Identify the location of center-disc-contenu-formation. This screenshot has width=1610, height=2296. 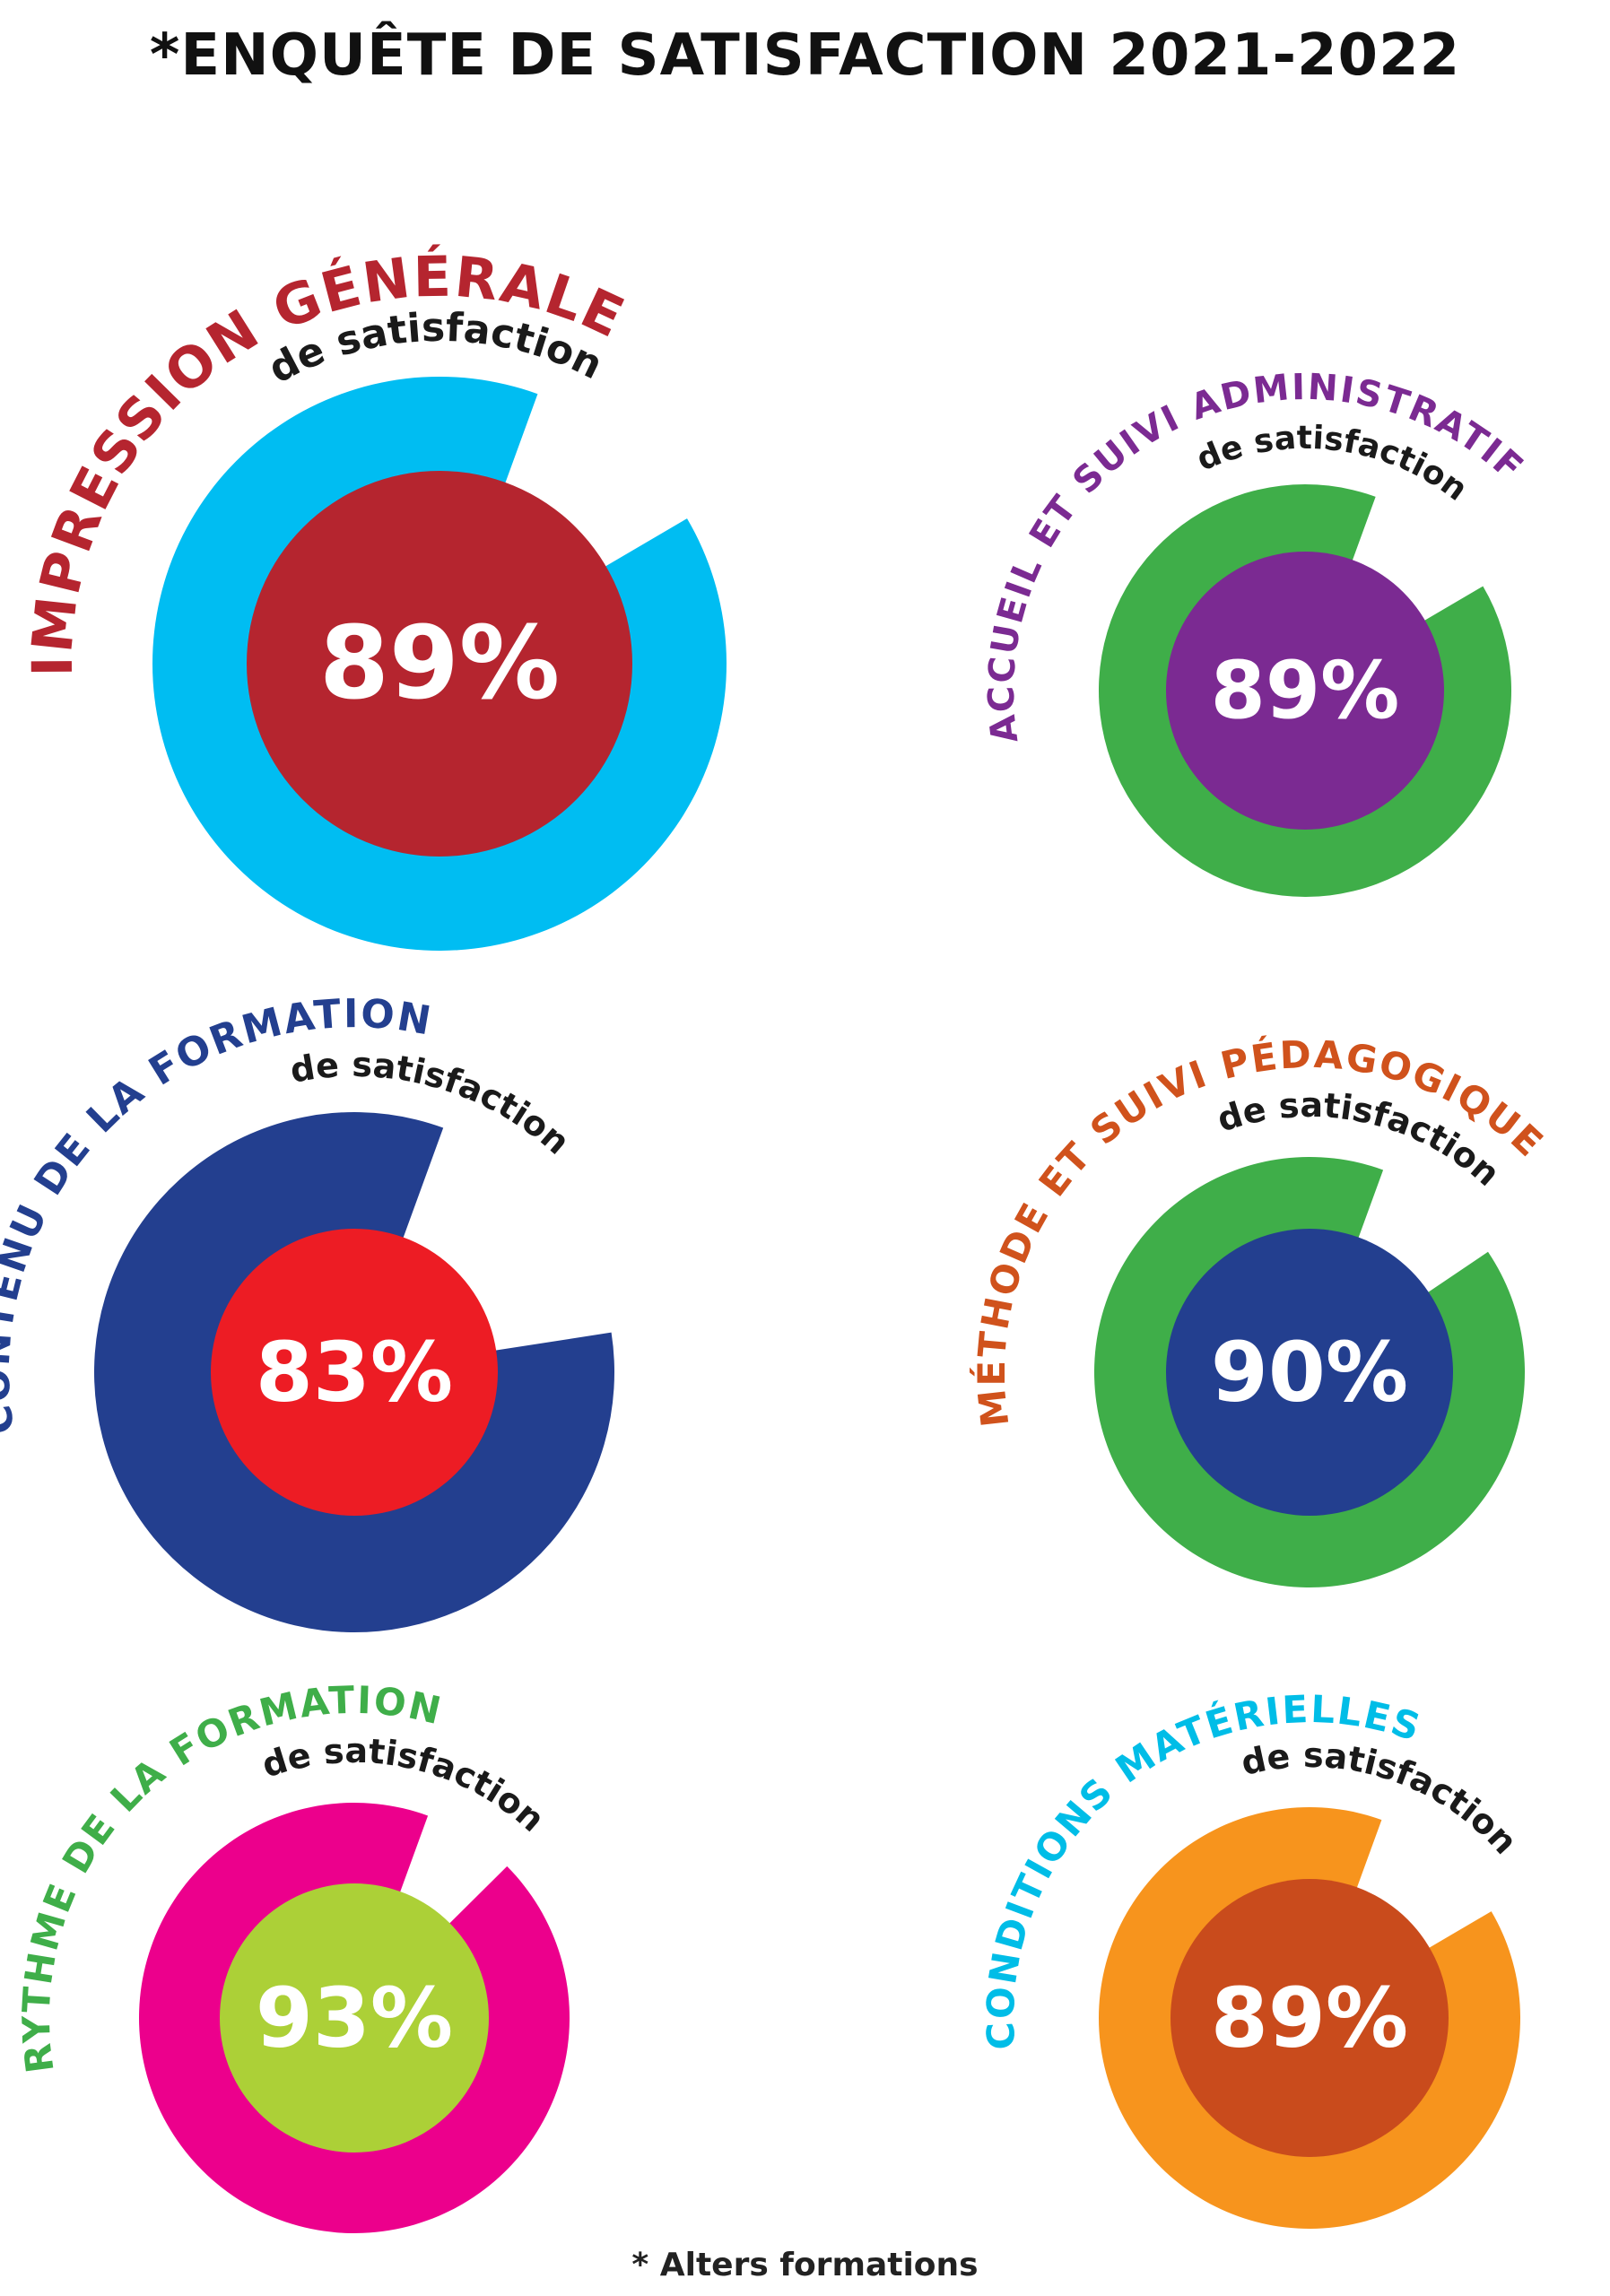
(354, 1372).